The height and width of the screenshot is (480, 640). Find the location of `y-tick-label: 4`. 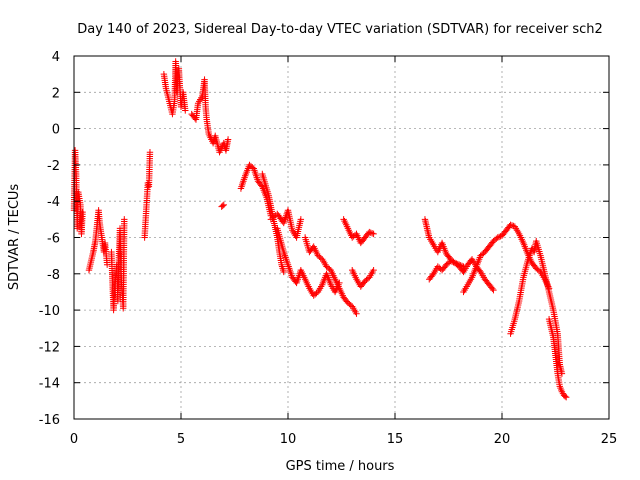

y-tick-label: 4 is located at coordinates (56, 57).